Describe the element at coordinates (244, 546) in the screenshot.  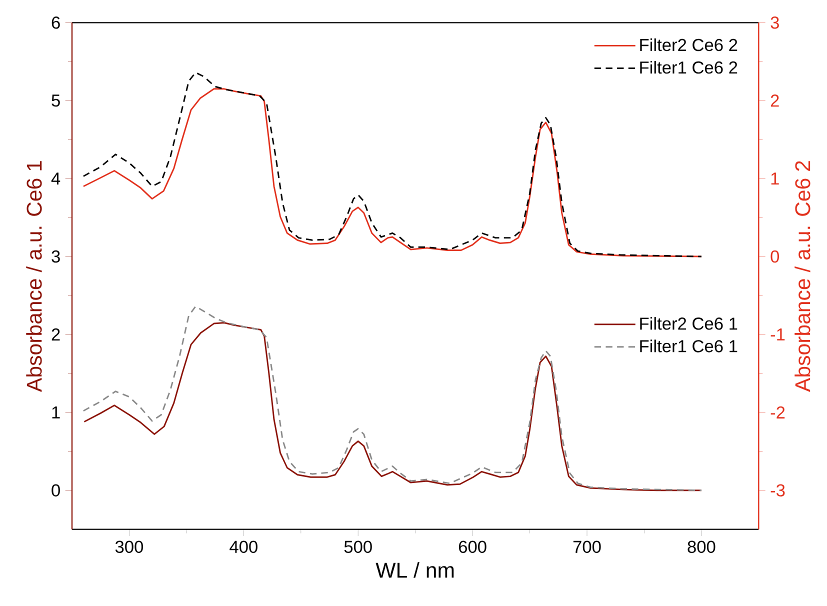
I see `x-tick-label: 400` at that location.